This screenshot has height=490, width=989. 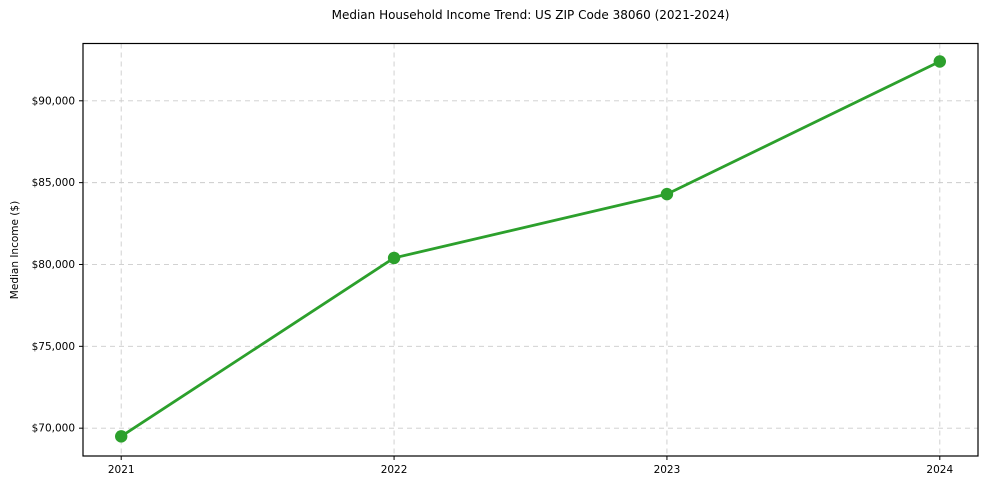 I want to click on x-tick-label: 2021, so click(x=121, y=470).